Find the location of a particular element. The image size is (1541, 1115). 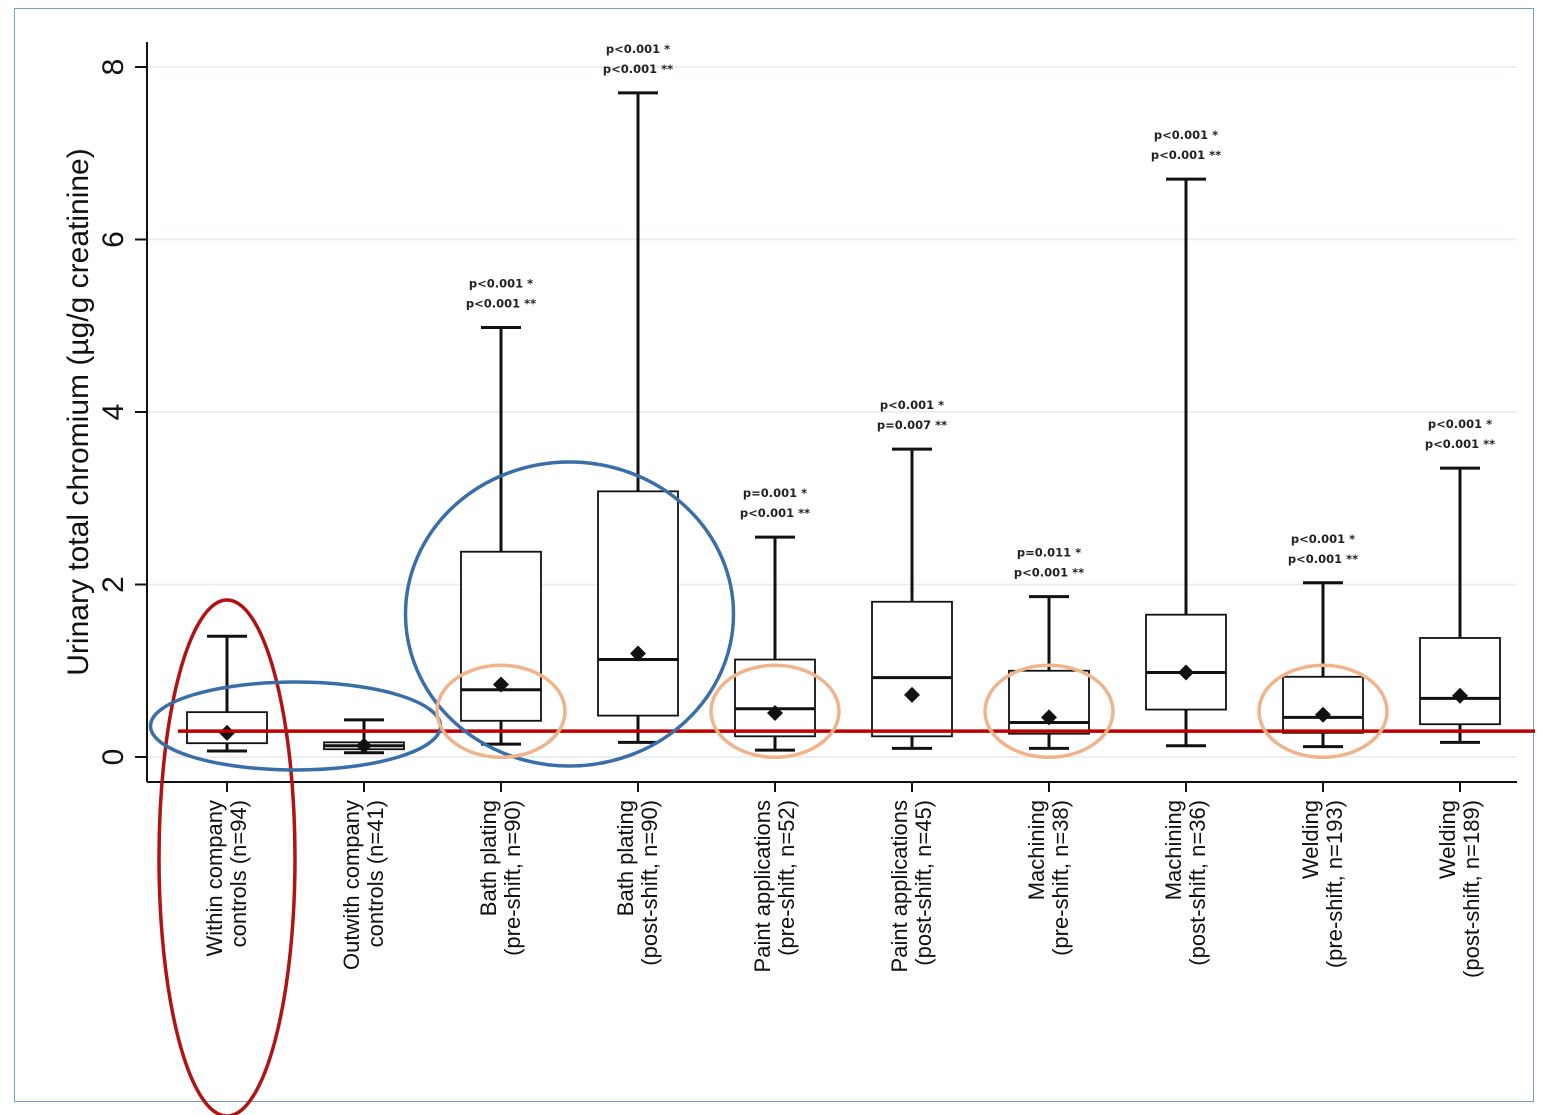

box-7: p=0.011 * p<0.001 ** is located at coordinates (1049, 648).